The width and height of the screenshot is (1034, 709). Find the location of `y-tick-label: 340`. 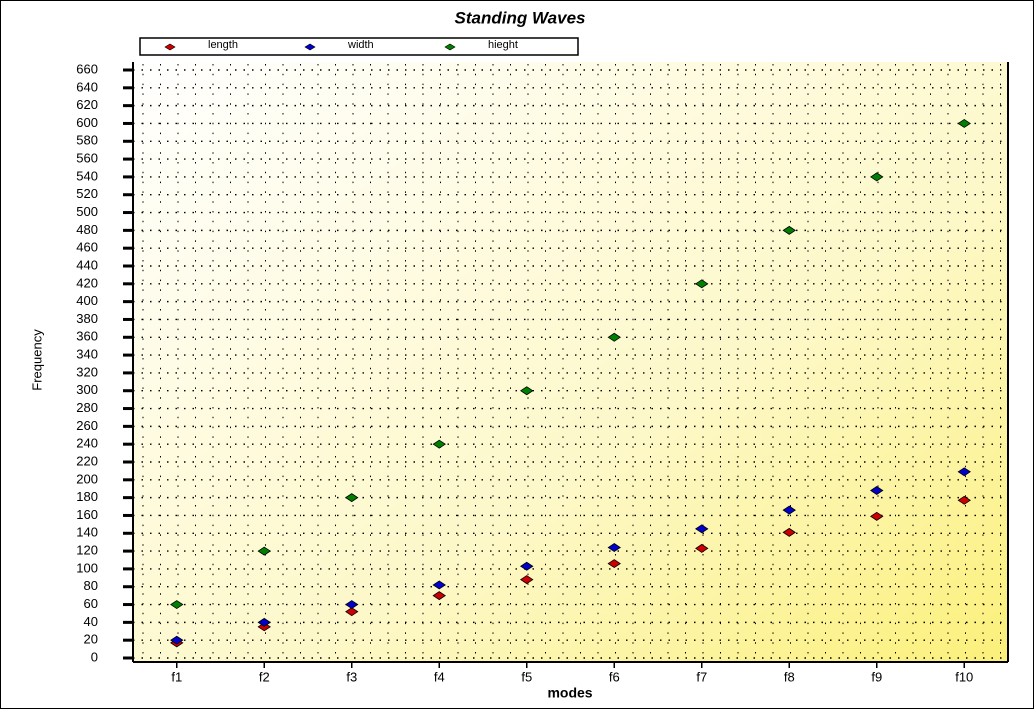

y-tick-label: 340 is located at coordinates (87, 354).